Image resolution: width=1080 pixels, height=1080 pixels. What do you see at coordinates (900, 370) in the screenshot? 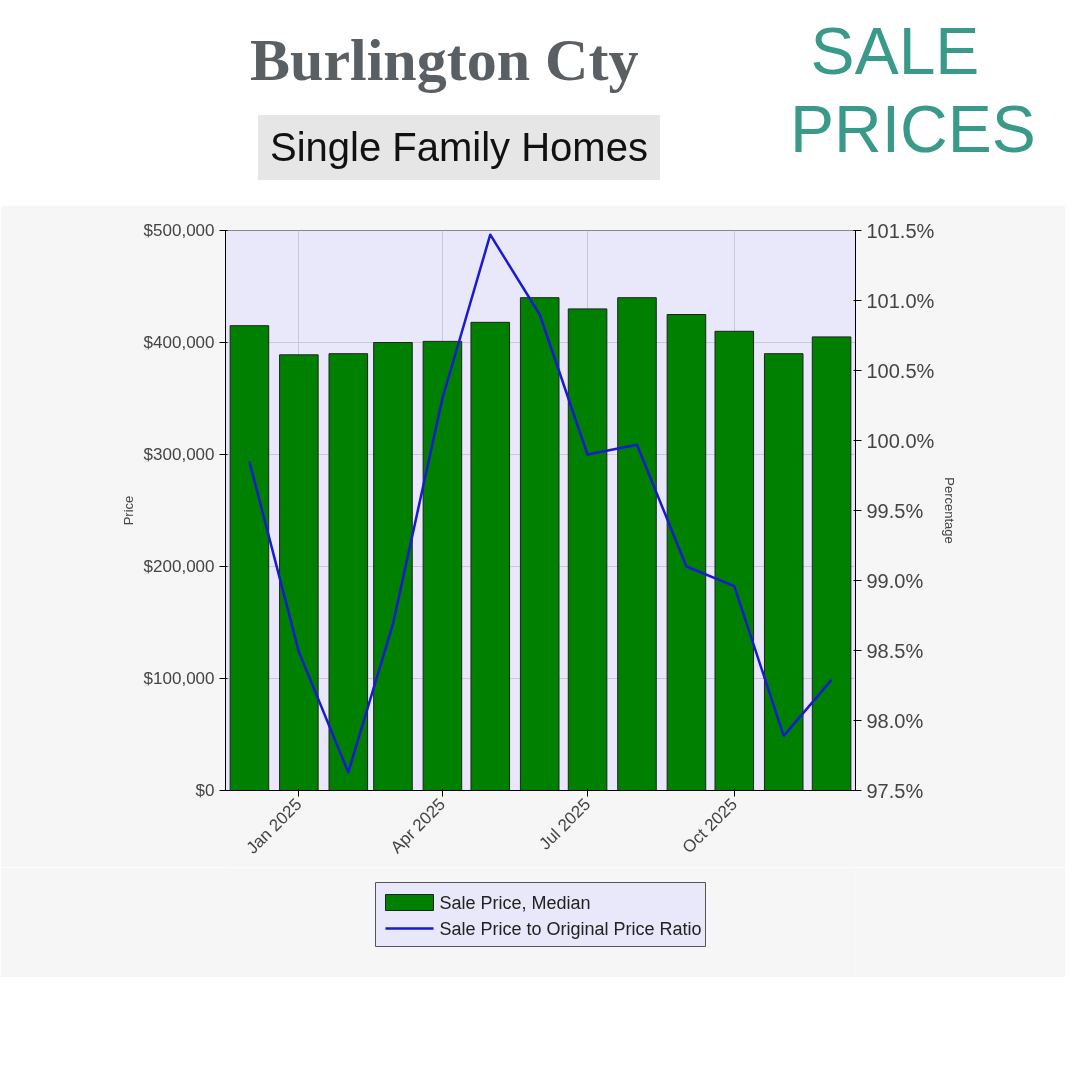
I see `y2-tick-label: 100.5%` at bounding box center [900, 370].